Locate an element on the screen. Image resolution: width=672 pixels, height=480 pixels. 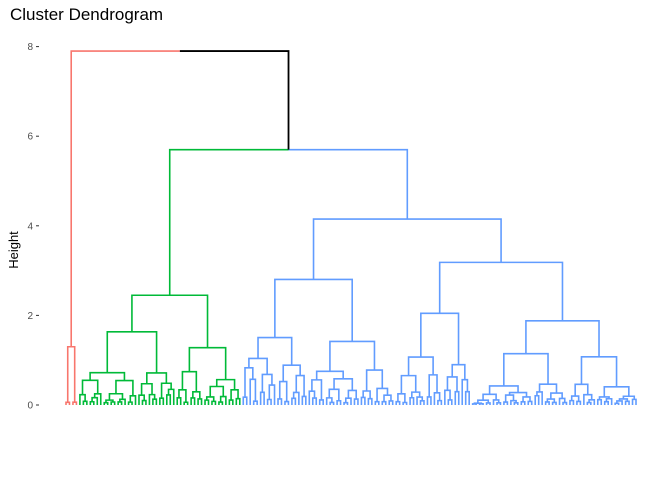
y-tick-label: 0 is located at coordinates (30, 406).